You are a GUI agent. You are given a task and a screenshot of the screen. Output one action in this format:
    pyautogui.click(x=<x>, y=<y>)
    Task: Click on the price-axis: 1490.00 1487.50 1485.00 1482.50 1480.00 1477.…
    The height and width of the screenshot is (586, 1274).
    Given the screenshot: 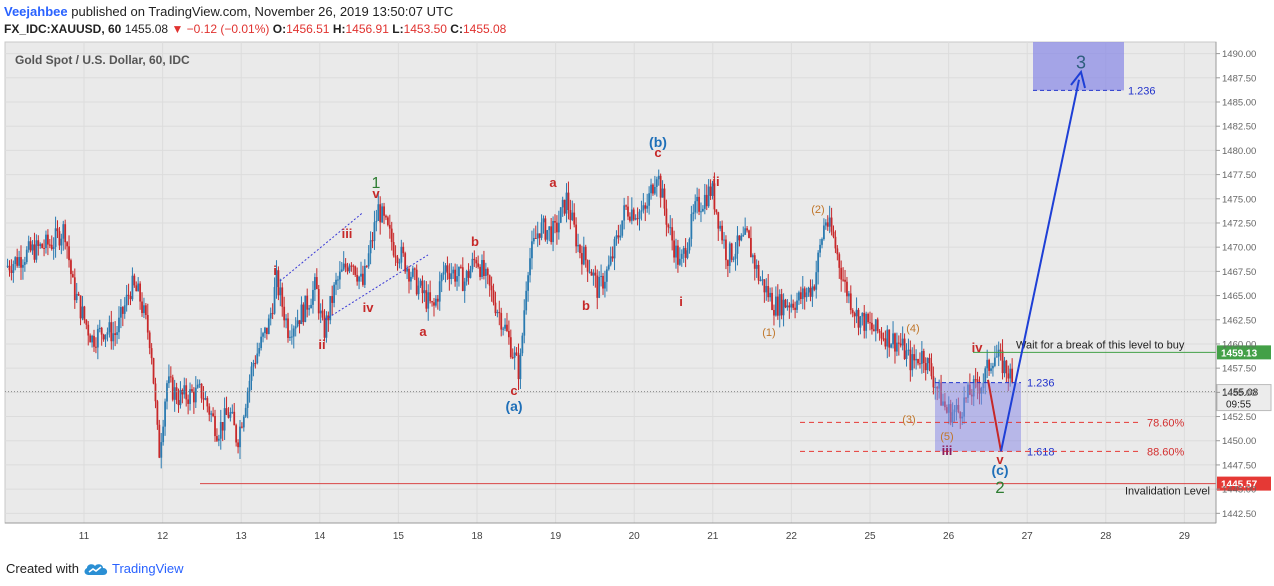 What is the action you would take?
    pyautogui.click(x=1235, y=282)
    